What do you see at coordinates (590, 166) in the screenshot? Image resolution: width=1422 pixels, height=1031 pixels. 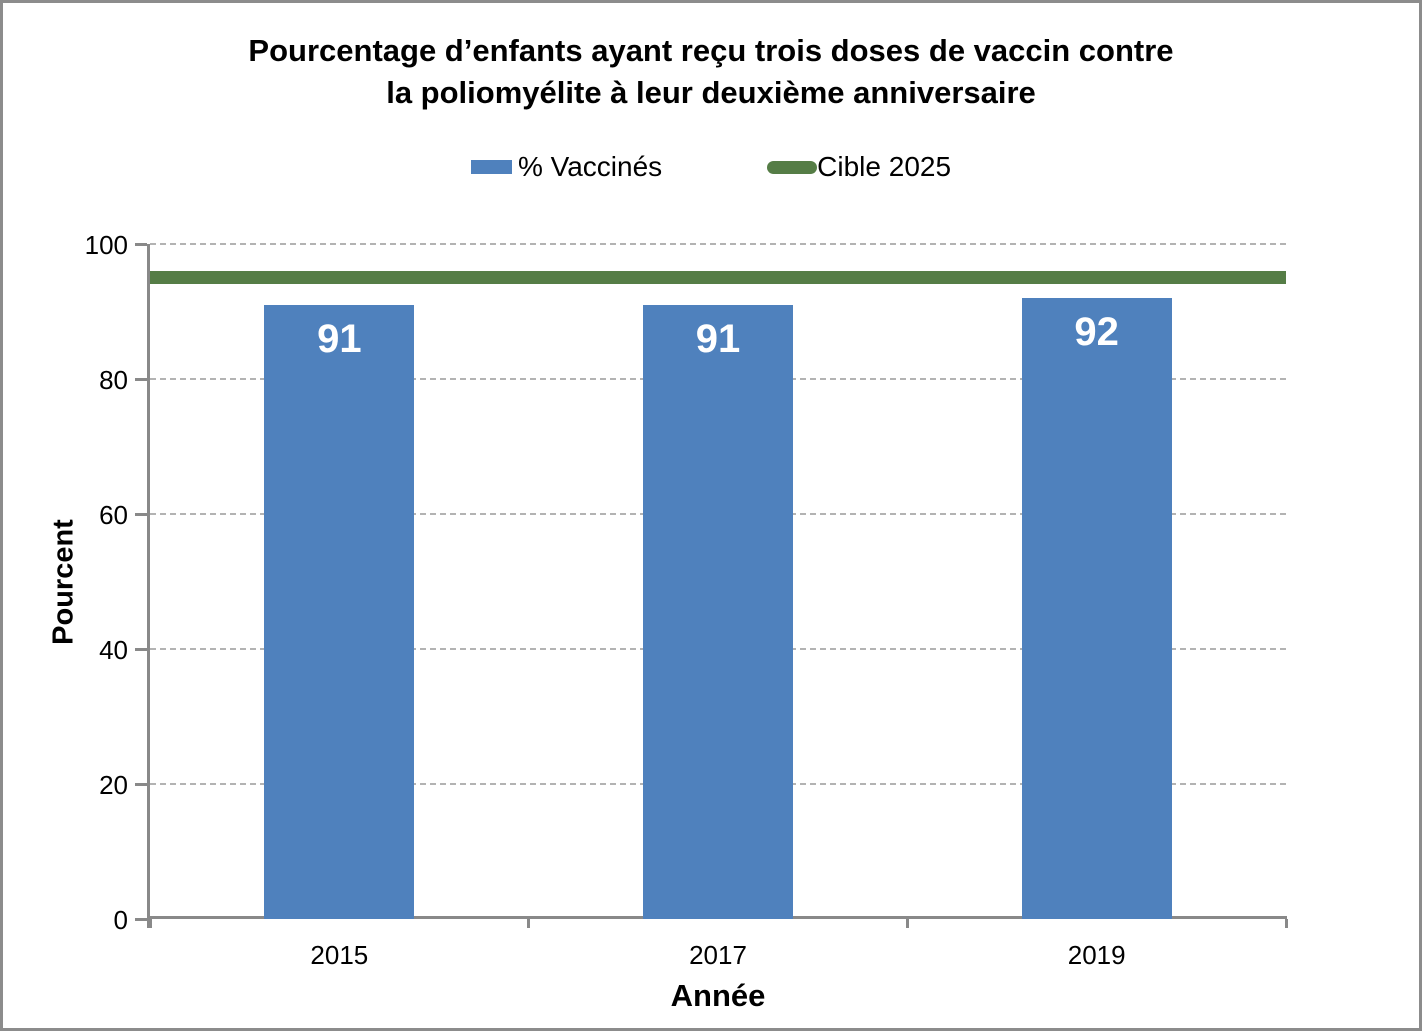 I see `legend-label-vaccinated: % Vaccinés` at bounding box center [590, 166].